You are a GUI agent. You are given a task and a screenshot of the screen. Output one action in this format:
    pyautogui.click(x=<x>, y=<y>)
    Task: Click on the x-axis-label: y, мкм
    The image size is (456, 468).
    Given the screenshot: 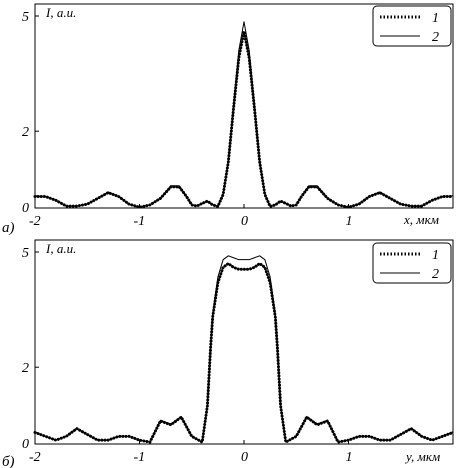 What is the action you would take?
    pyautogui.click(x=422, y=456)
    